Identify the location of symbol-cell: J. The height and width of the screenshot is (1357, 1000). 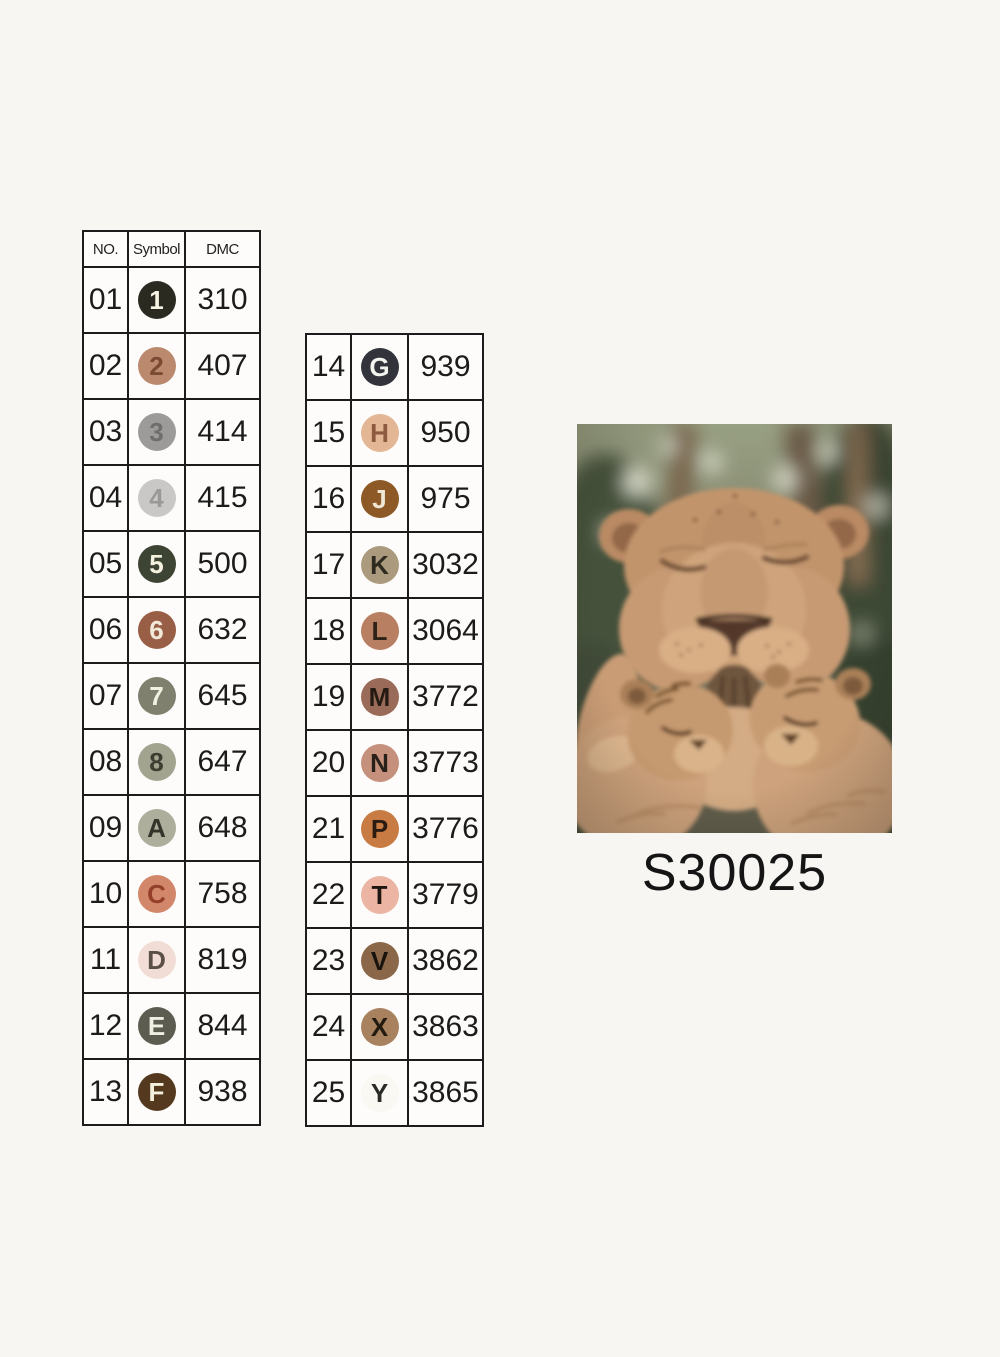
(378, 498).